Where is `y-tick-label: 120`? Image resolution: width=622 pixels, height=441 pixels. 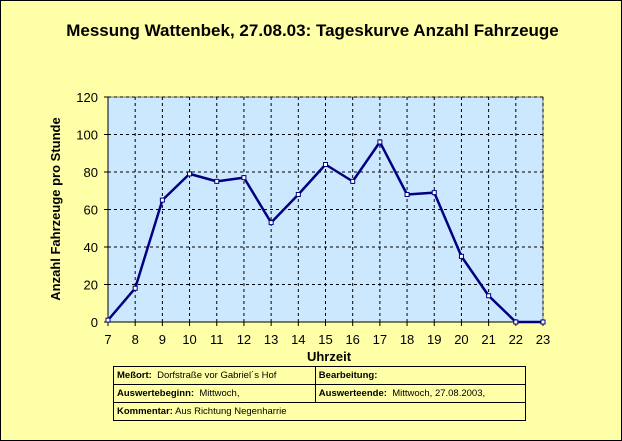 y-tick-label: 120 is located at coordinates (87, 97).